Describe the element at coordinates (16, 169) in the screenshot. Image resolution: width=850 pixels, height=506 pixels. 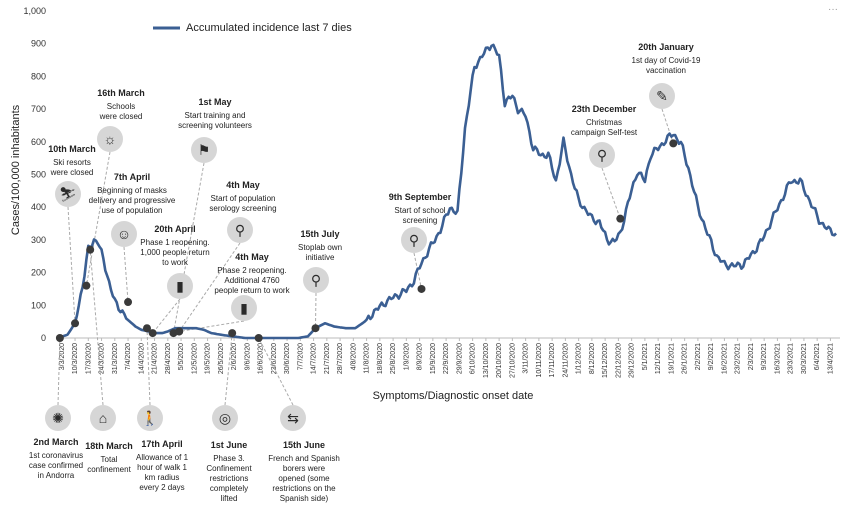
I see `y-axis-title: Cases/100,000 inhabitants` at that location.